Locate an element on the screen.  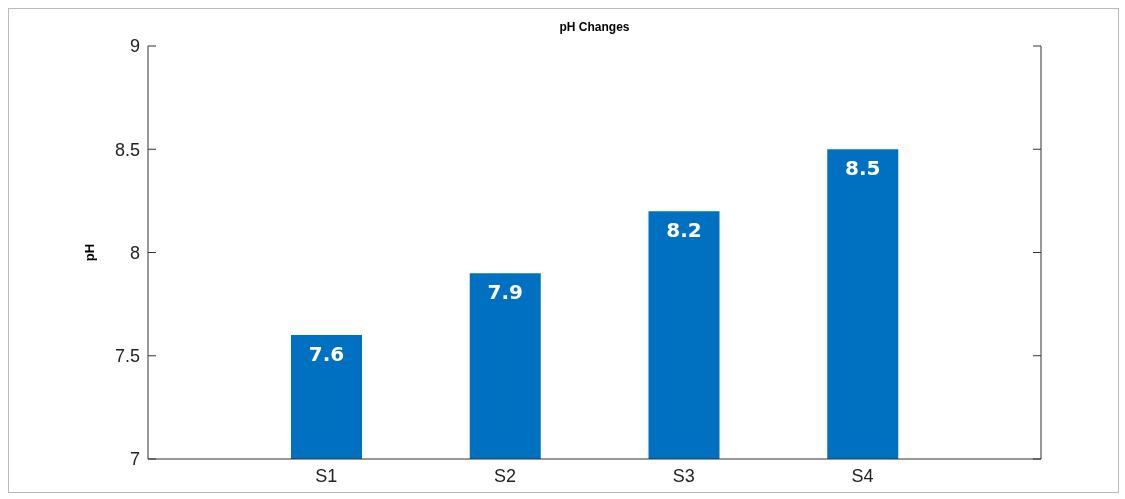
x-tick-label: S2 is located at coordinates (505, 475).